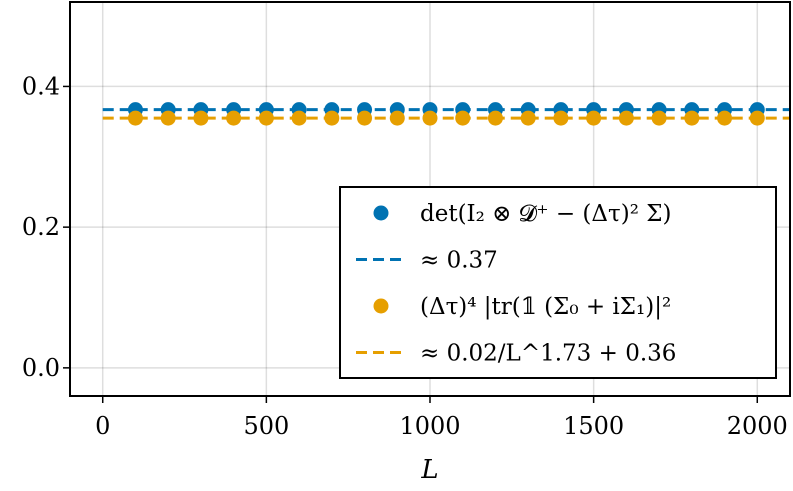 Image resolution: width=793 pixels, height=491 pixels. What do you see at coordinates (41, 227) in the screenshot?
I see `y-tick-label: 0.2` at bounding box center [41, 227].